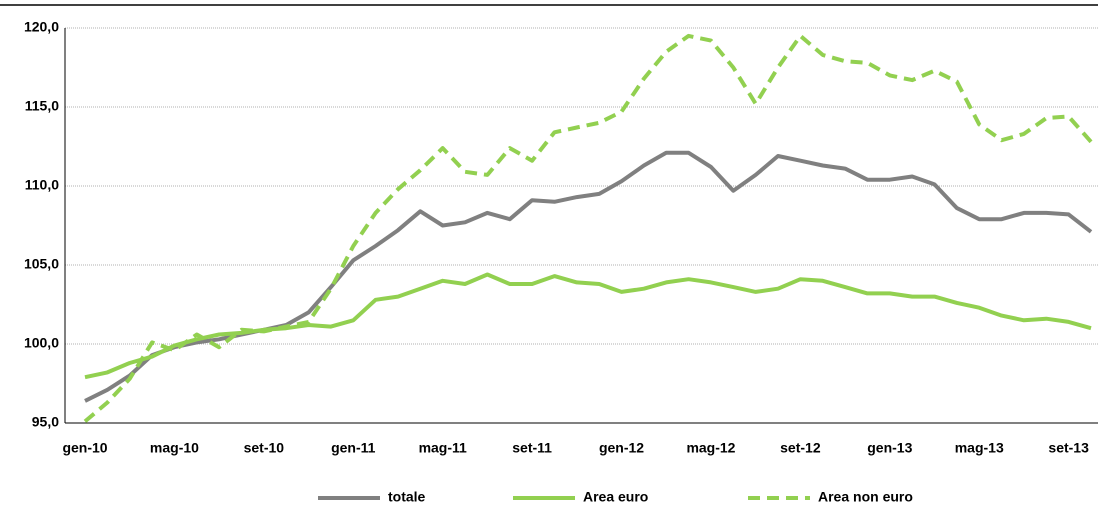 The image size is (1098, 514). Describe the element at coordinates (889, 448) in the screenshot. I see `x-tick-label: gen-13` at that location.